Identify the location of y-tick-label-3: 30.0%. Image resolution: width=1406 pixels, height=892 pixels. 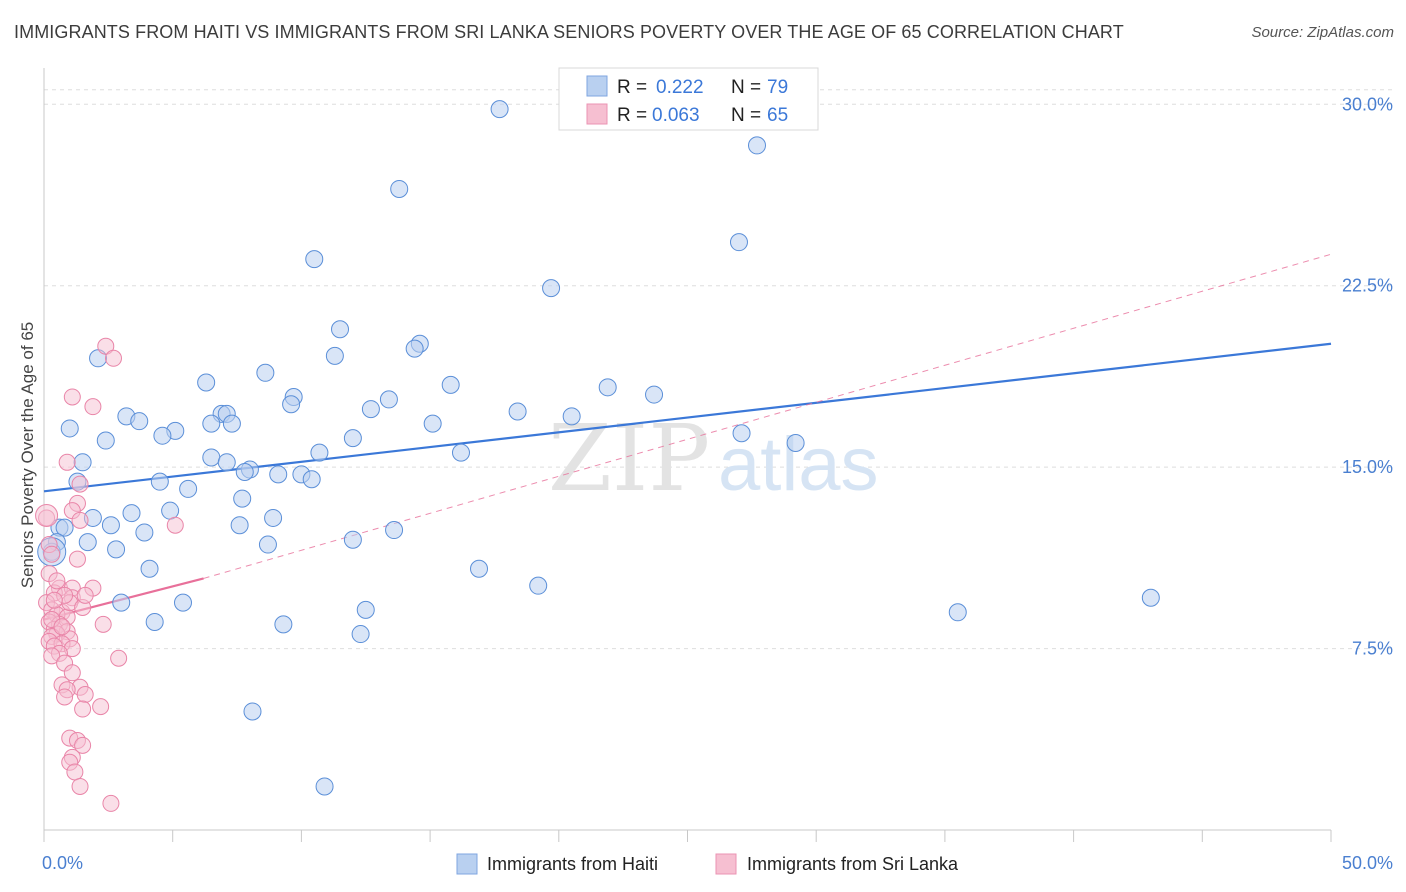
(1367, 104).